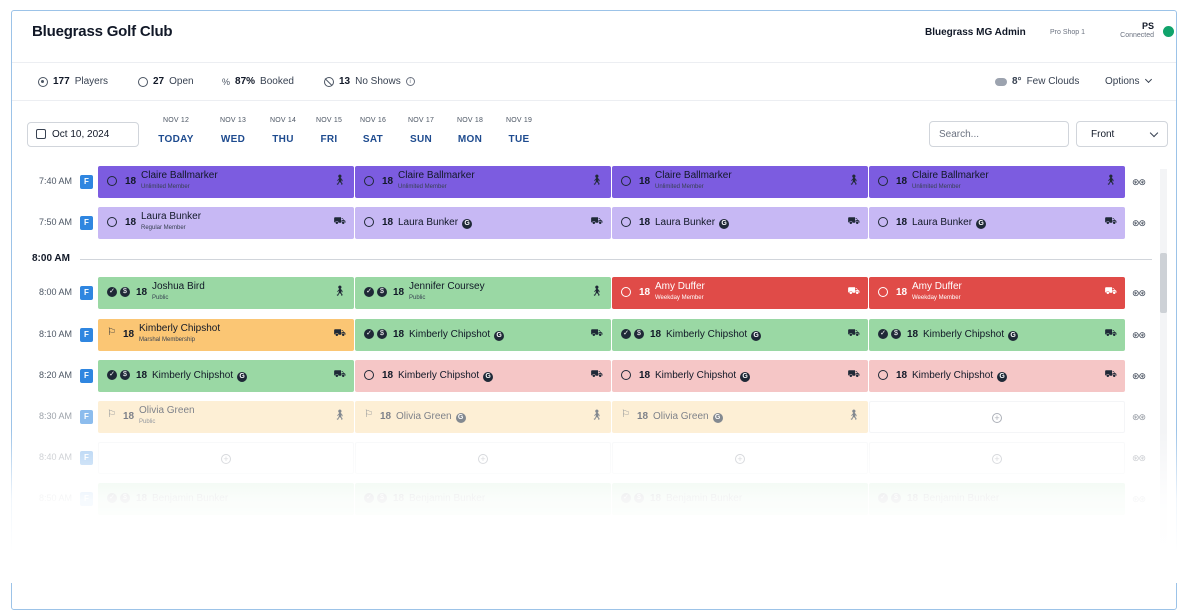 This screenshot has width=1199, height=610. I want to click on options-menu: Options, so click(1129, 81).